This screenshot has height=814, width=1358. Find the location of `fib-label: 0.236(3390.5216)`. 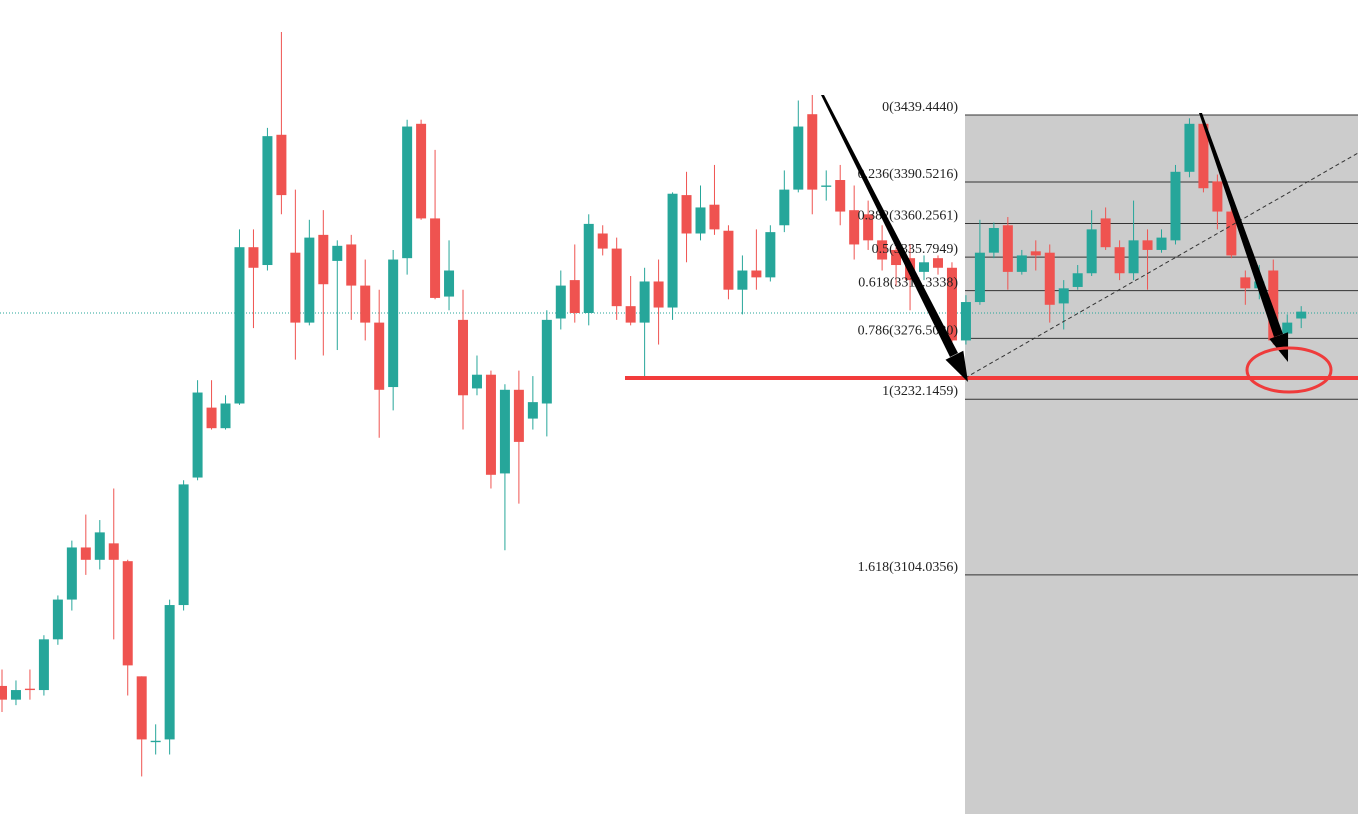

fib-label: 0.236(3390.5216) is located at coordinates (908, 174).